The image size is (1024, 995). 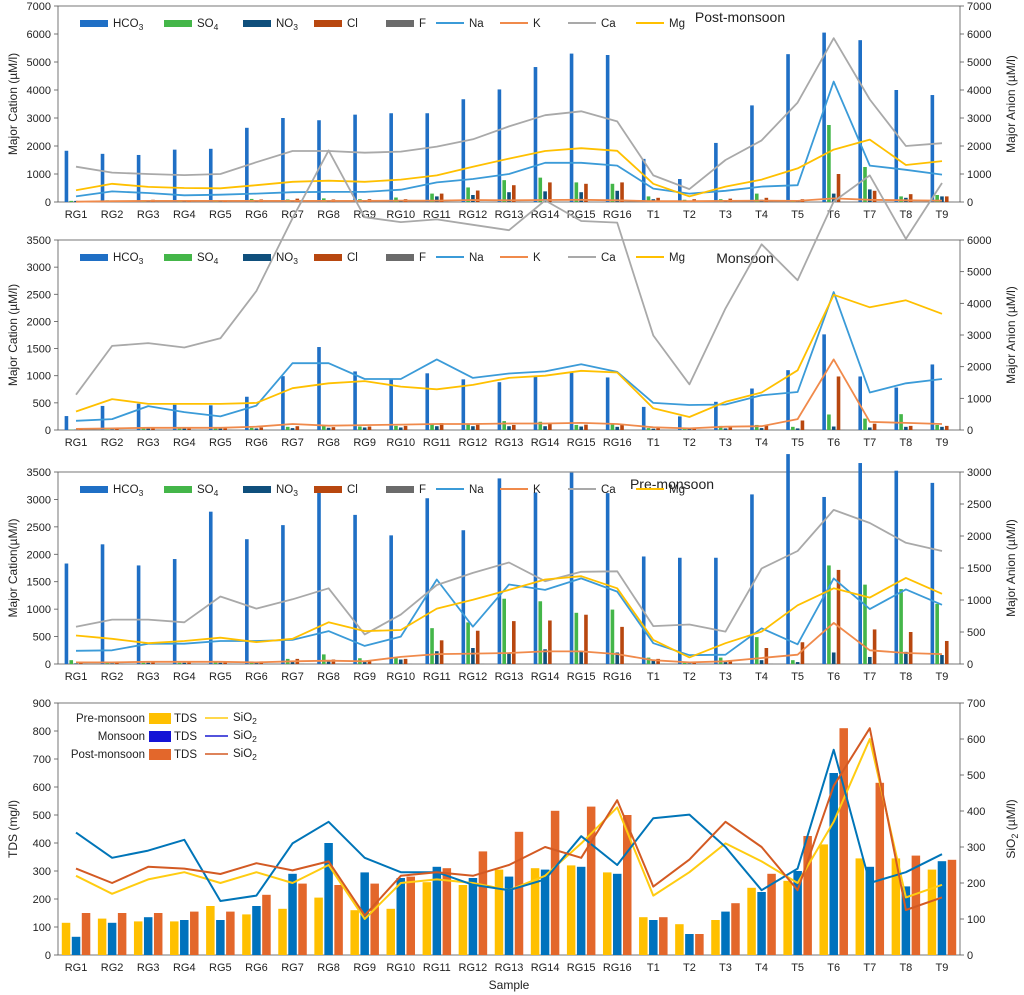 I want to click on x-tick-label: RG13, so click(x=509, y=443).